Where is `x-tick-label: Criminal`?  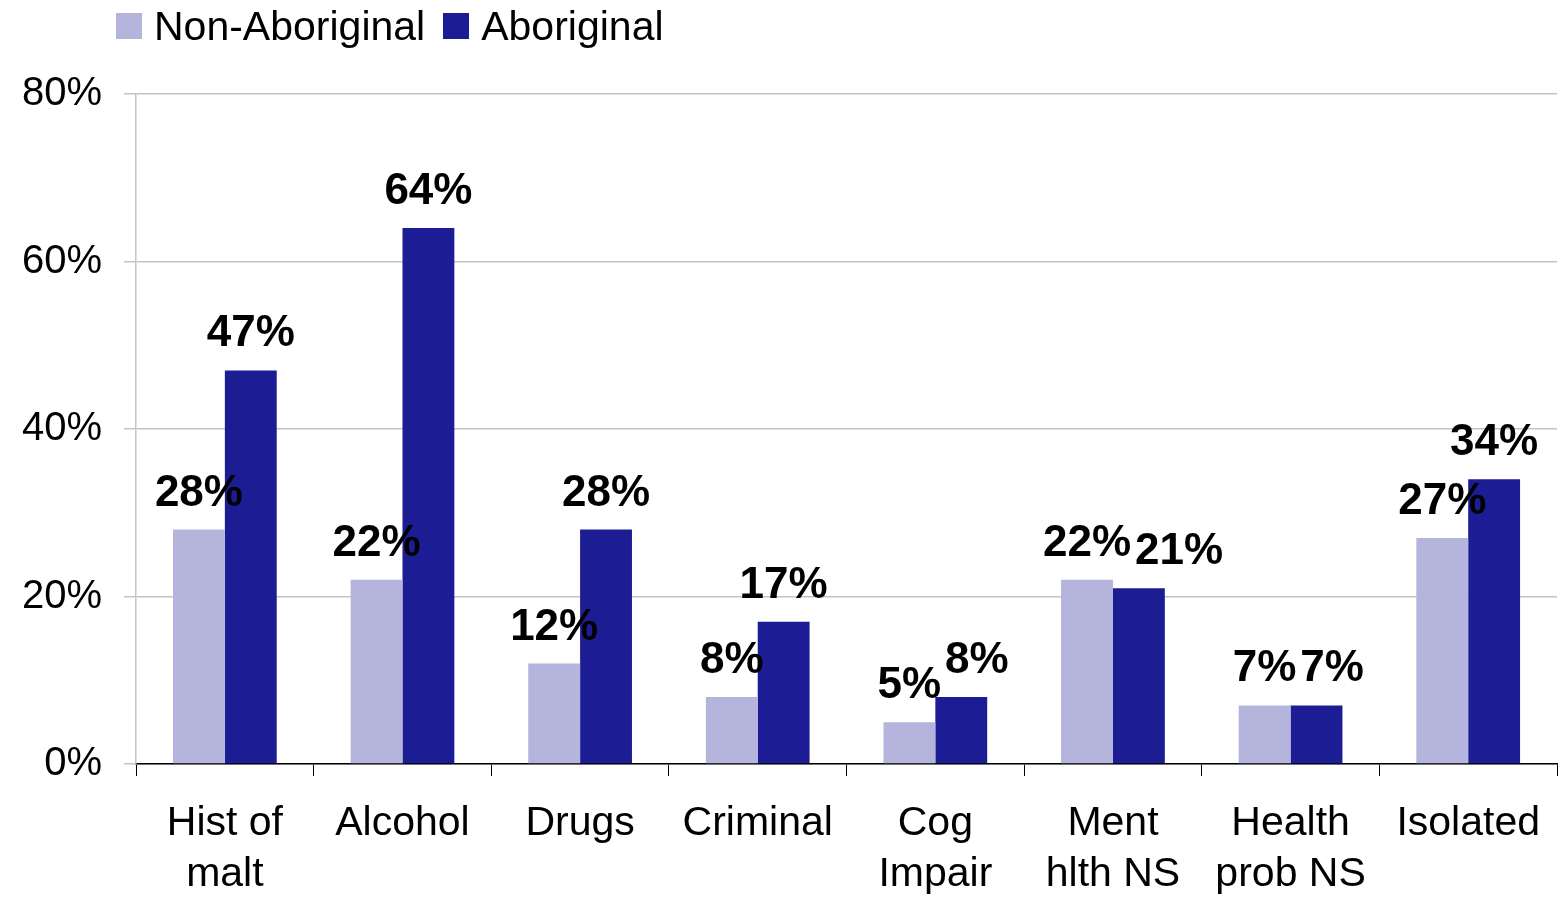 x-tick-label: Criminal is located at coordinates (757, 820).